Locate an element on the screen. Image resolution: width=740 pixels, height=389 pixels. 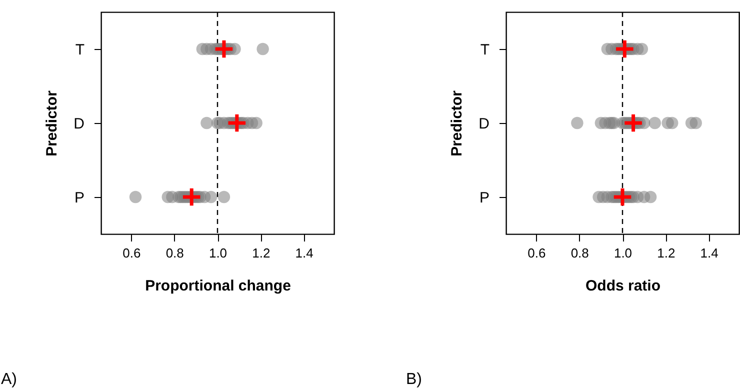
text: A) is located at coordinates (9, 379).